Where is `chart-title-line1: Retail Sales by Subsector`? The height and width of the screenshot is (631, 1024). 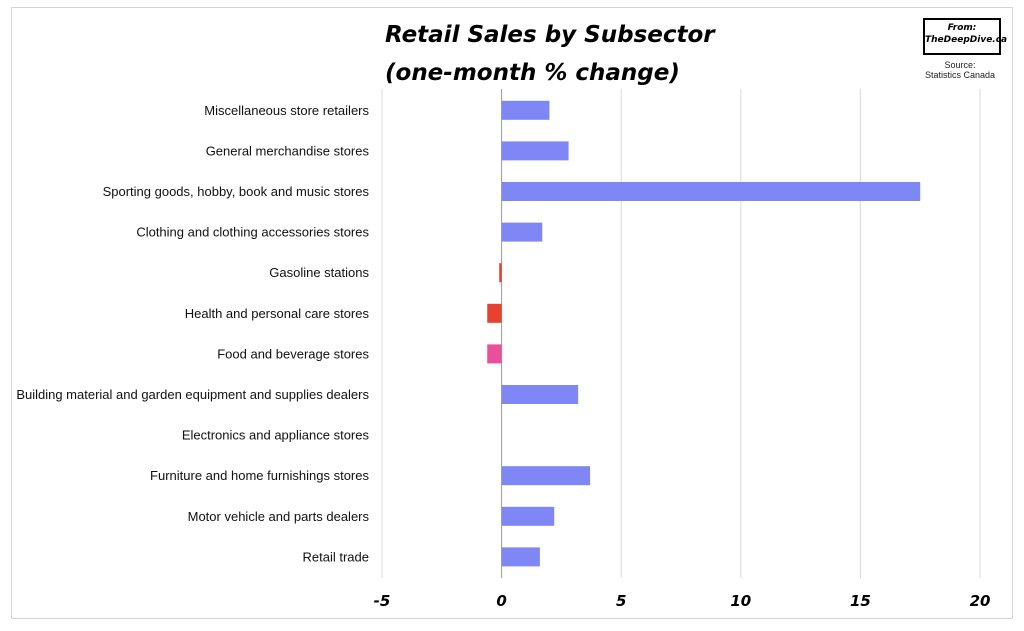
chart-title-line1: Retail Sales by Subsector is located at coordinates (550, 35).